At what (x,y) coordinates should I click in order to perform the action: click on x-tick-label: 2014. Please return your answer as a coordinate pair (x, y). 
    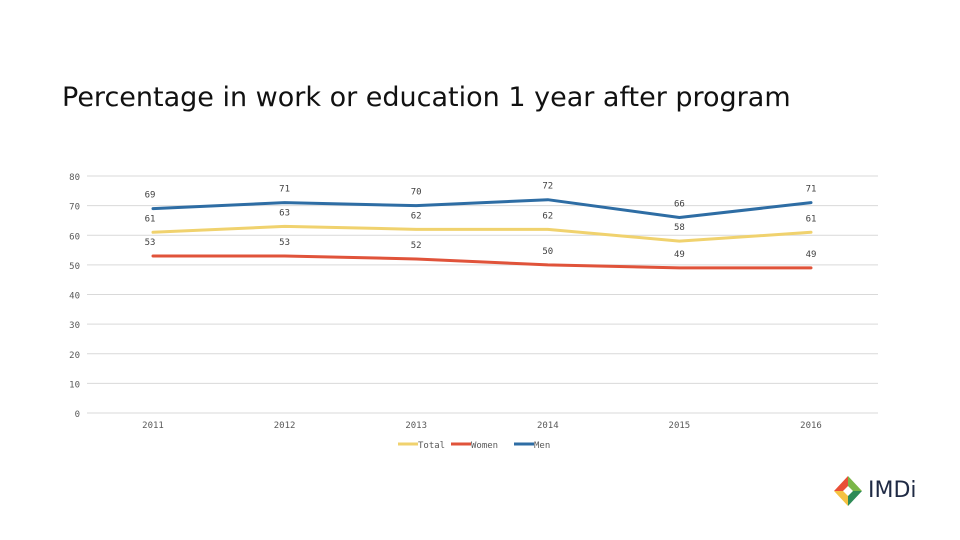
    Looking at the image, I should click on (548, 426).